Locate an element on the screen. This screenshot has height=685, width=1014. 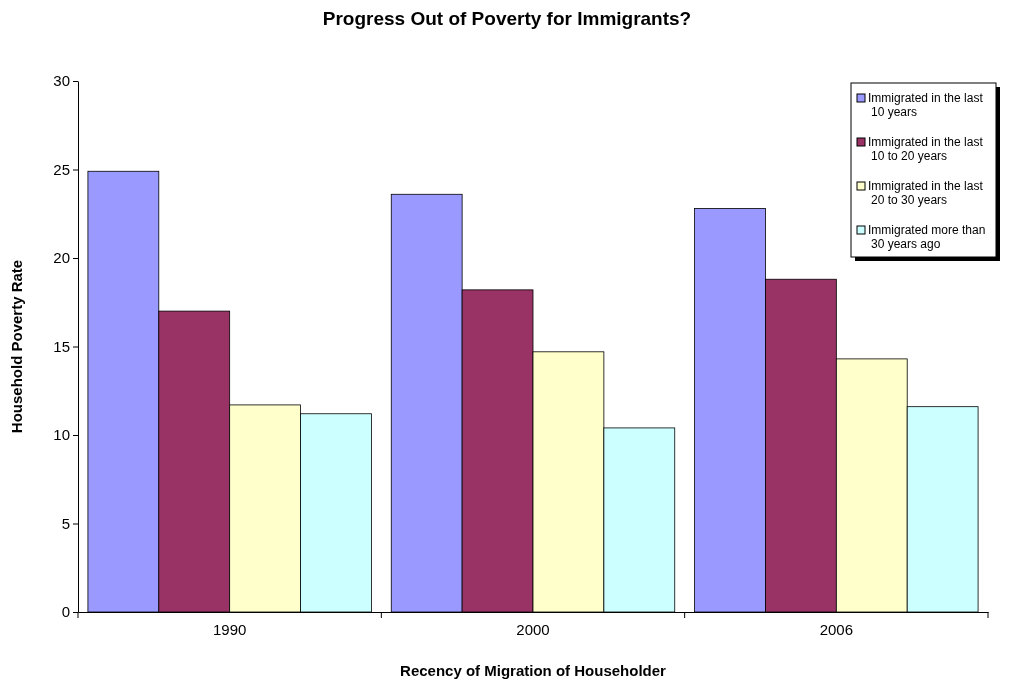
x-axis-title: Recency of Migration of Householder is located at coordinates (533, 670).